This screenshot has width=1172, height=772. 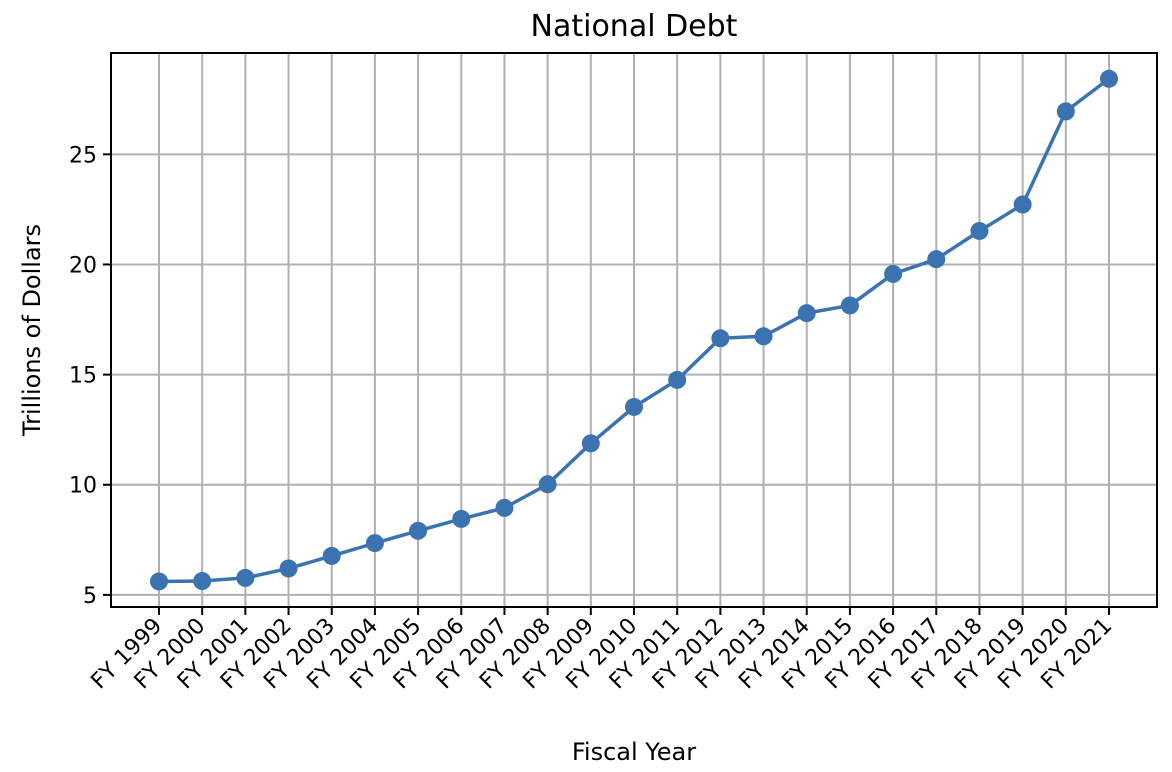 What do you see at coordinates (634, 26) in the screenshot?
I see `chart-title: National Debt` at bounding box center [634, 26].